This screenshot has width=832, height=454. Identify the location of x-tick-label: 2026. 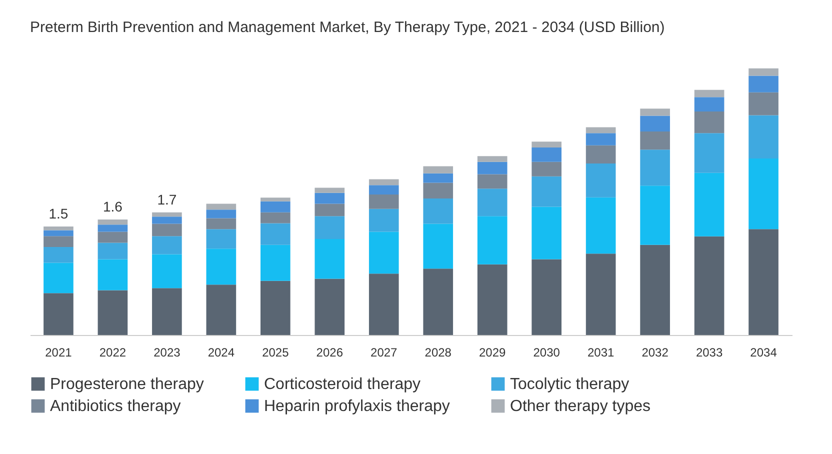
(330, 353).